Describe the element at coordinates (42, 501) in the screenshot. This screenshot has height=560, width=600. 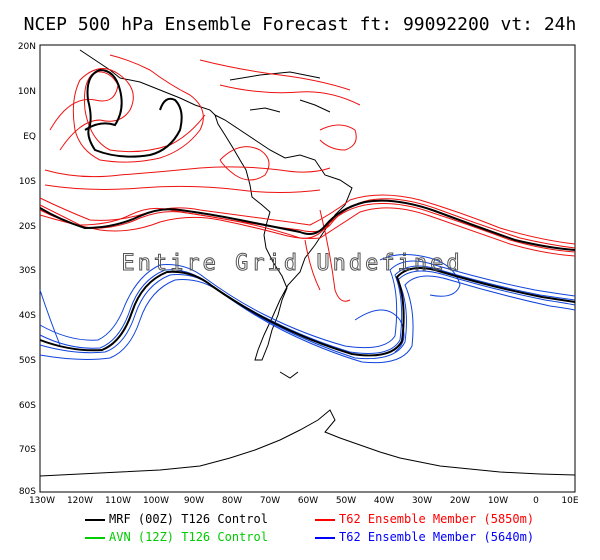
I see `lon-label: 130W` at that location.